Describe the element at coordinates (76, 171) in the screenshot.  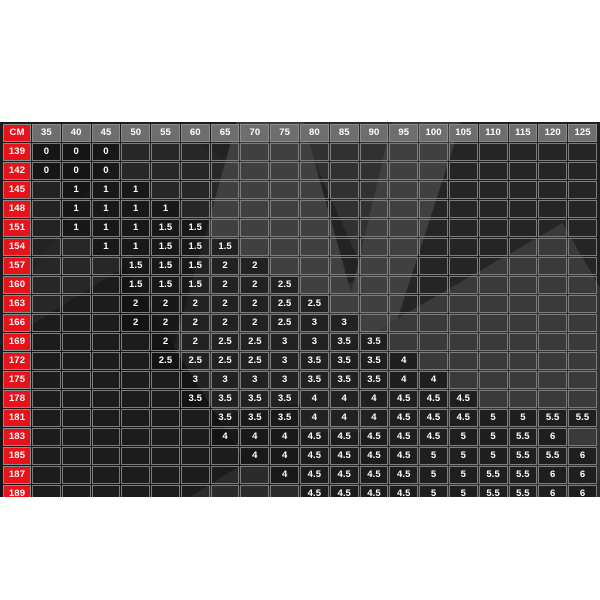
I see `cell-142-40: 0` at that location.